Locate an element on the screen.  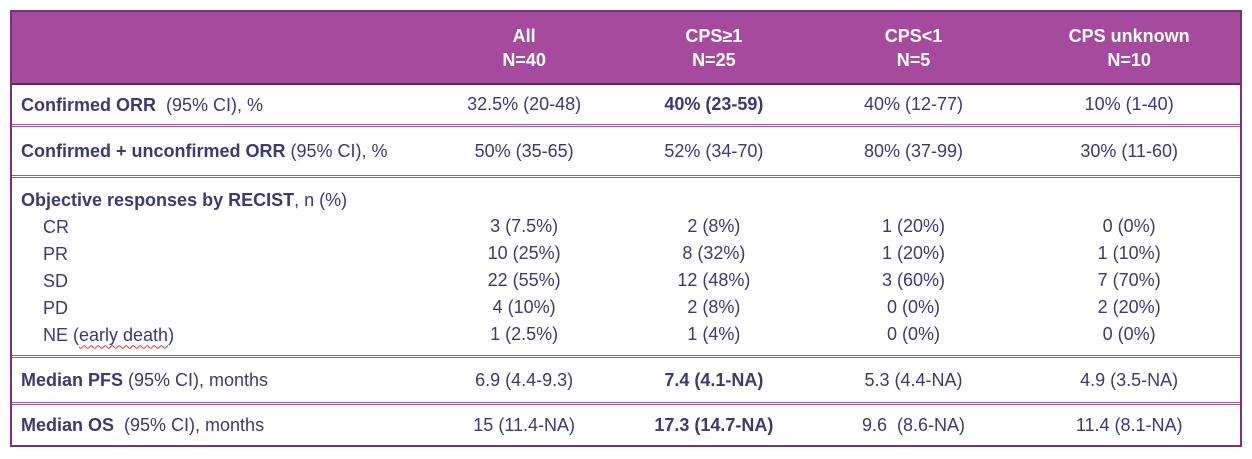
subrow-label-cr: CR is located at coordinates (56, 226).